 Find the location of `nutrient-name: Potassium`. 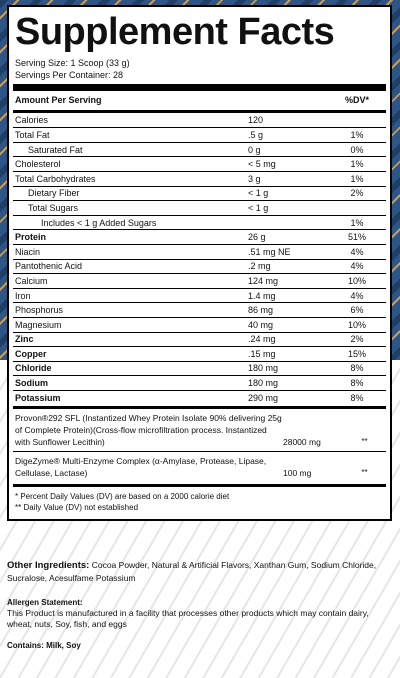

nutrient-name: Potassium is located at coordinates (38, 397).